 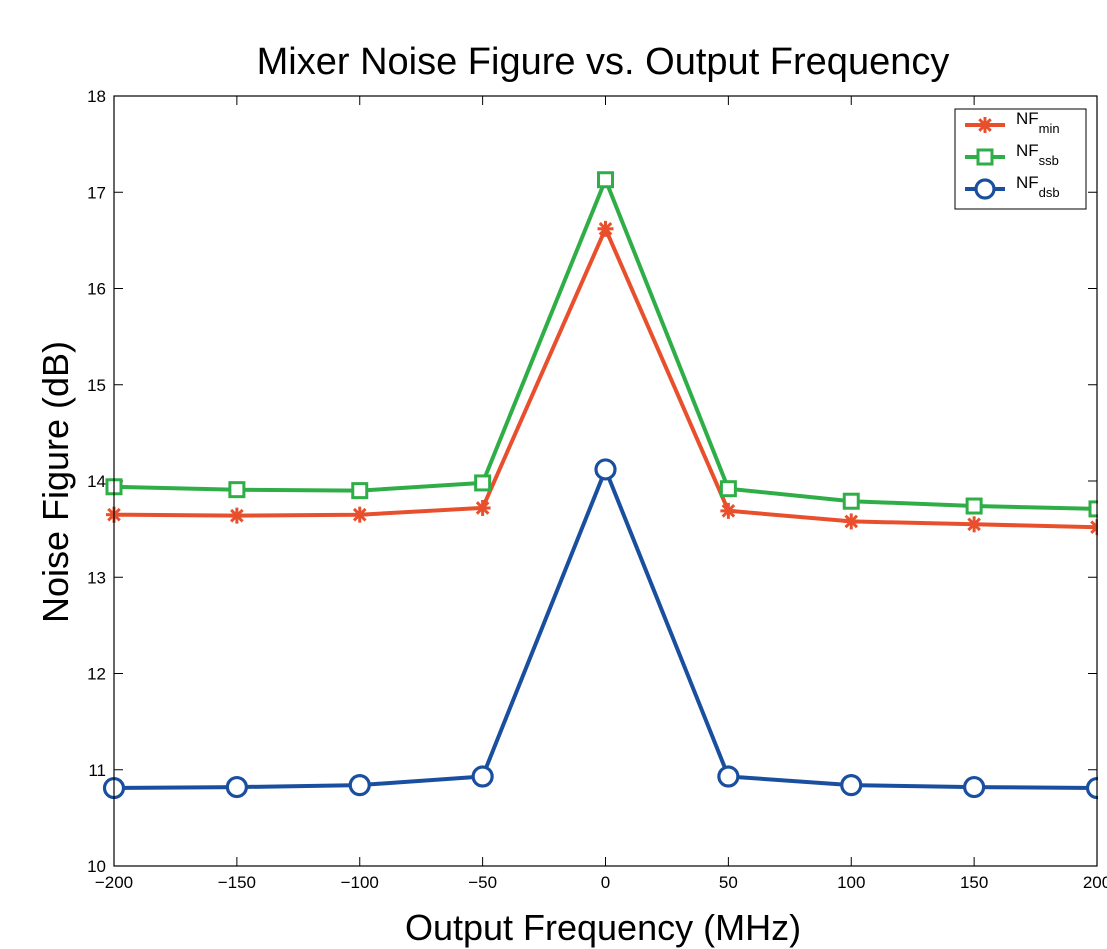 I want to click on y-tick-label: 17, so click(x=96, y=192).